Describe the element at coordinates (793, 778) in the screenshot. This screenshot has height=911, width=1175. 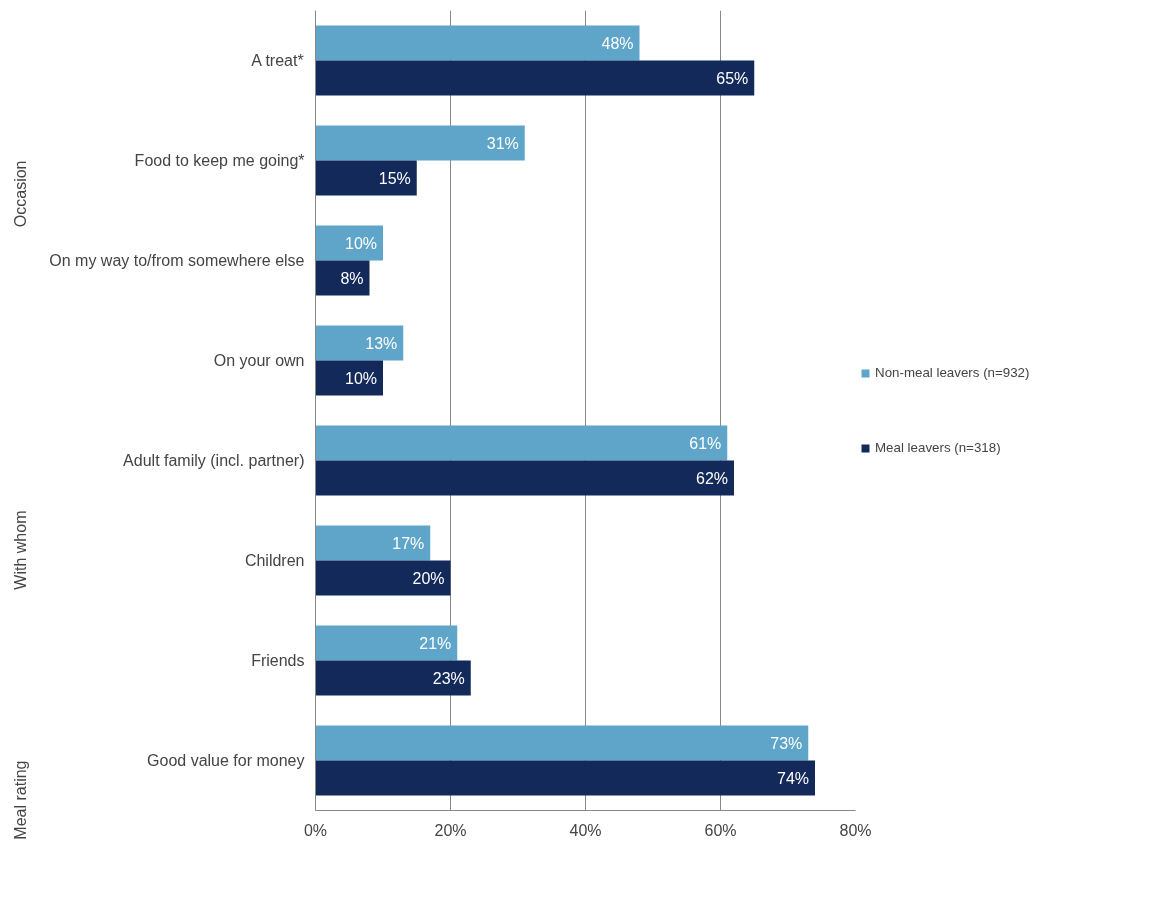
I see `data-label: 74%` at that location.